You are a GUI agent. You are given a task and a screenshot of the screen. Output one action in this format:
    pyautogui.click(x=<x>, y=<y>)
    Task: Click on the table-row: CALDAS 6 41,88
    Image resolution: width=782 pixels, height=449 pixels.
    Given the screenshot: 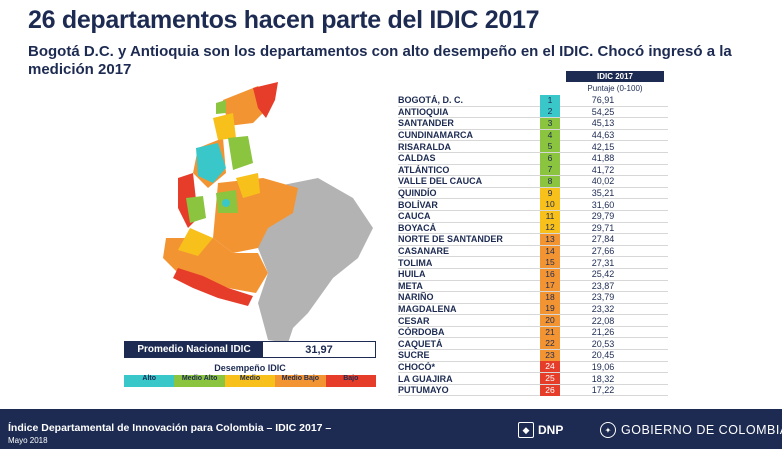 What is the action you would take?
    pyautogui.click(x=533, y=158)
    